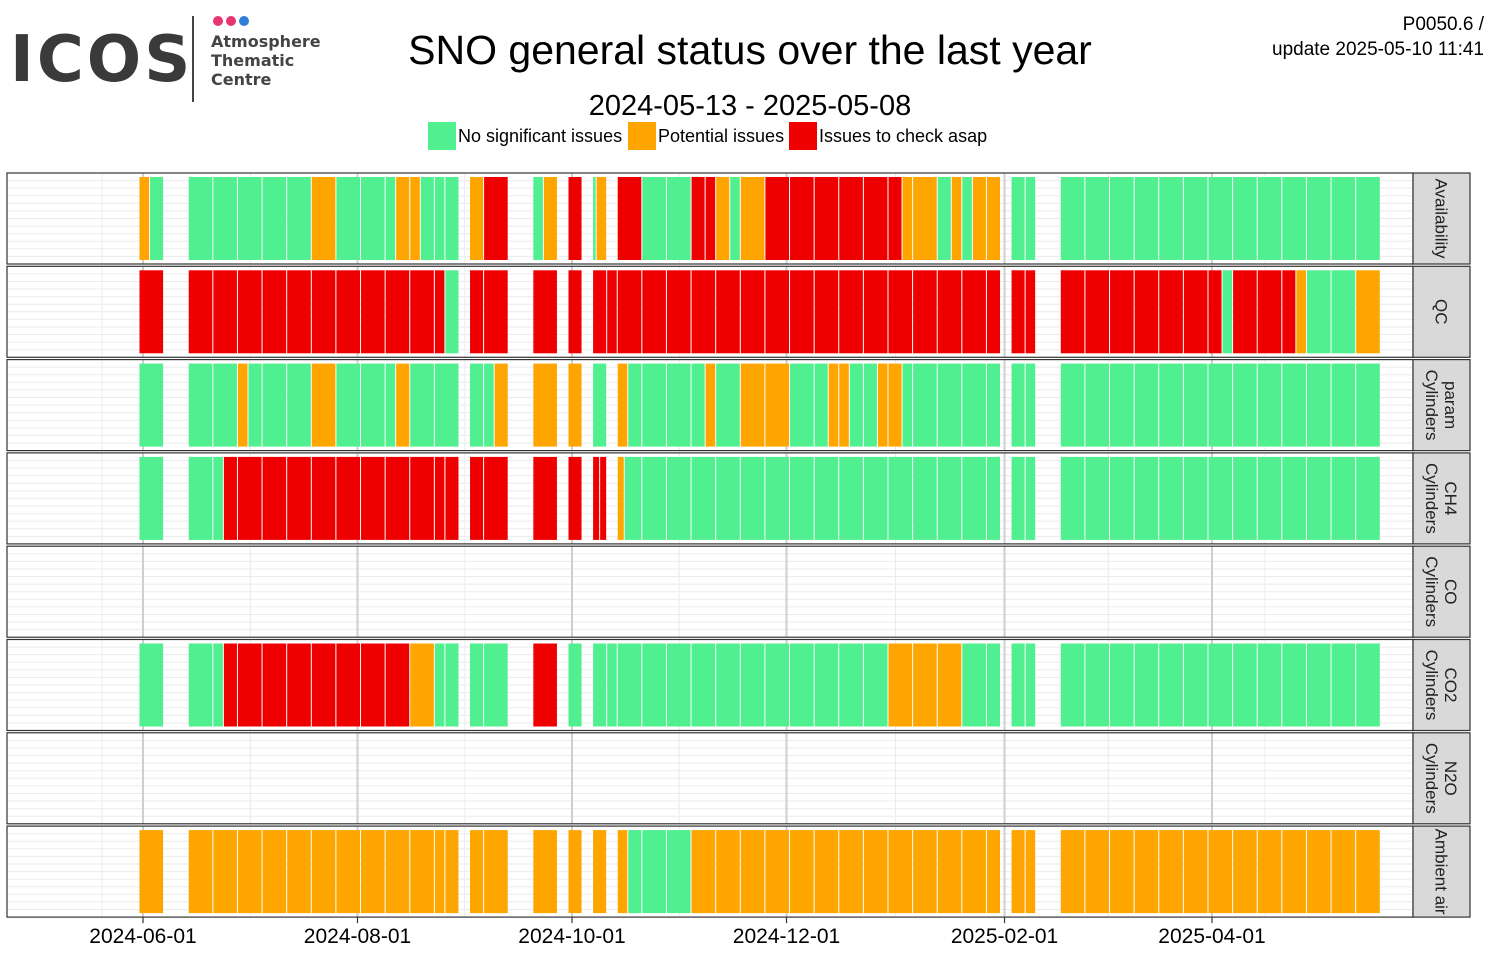 This screenshot has width=1500, height=963. What do you see at coordinates (1441, 218) in the screenshot?
I see `facet-label: Availability` at bounding box center [1441, 218].